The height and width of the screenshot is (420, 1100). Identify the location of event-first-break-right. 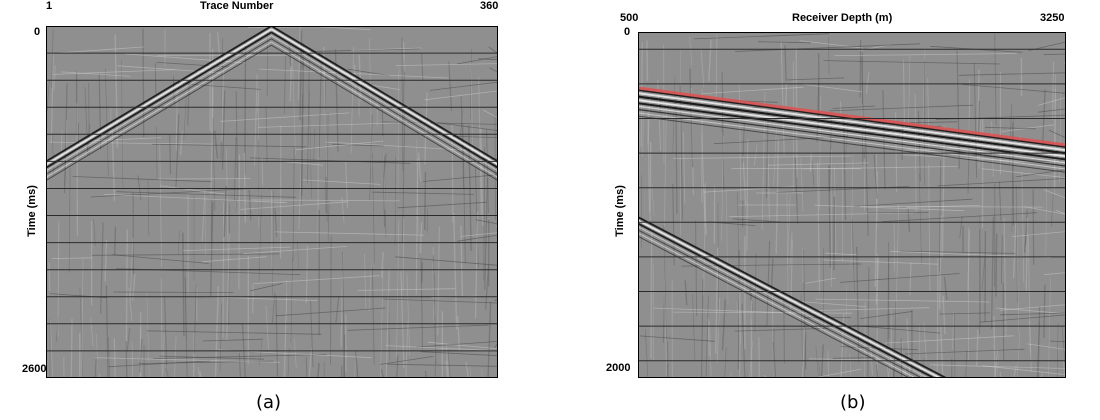
(384, 104).